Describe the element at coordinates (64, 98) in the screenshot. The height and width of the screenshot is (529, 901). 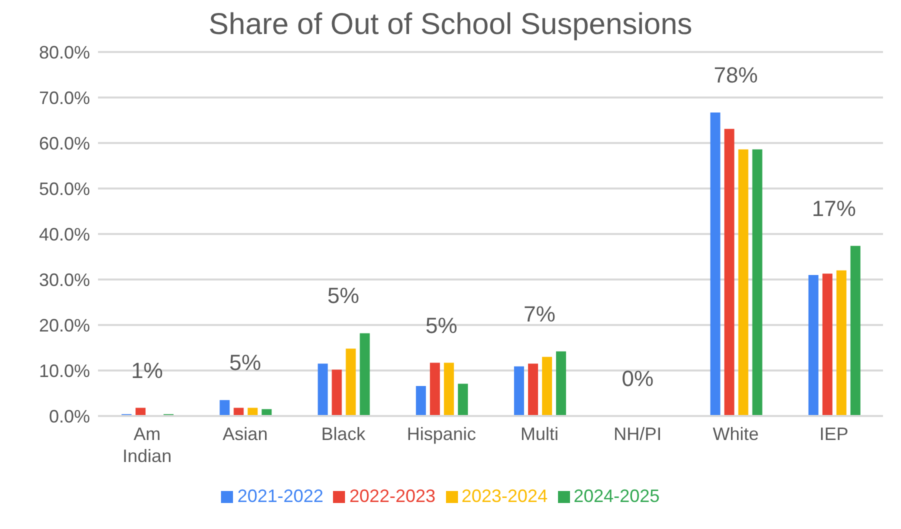
I see `y-tick-label: 70.0%` at that location.